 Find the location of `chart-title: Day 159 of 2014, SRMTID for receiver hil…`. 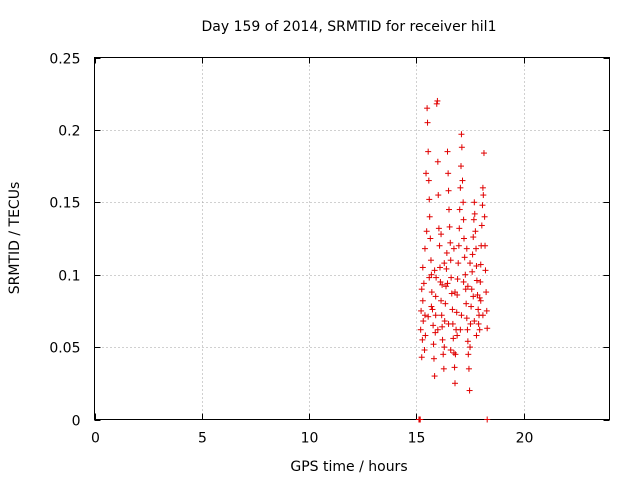

chart-title: Day 159 of 2014, SRMTID for receiver hil… is located at coordinates (349, 27).